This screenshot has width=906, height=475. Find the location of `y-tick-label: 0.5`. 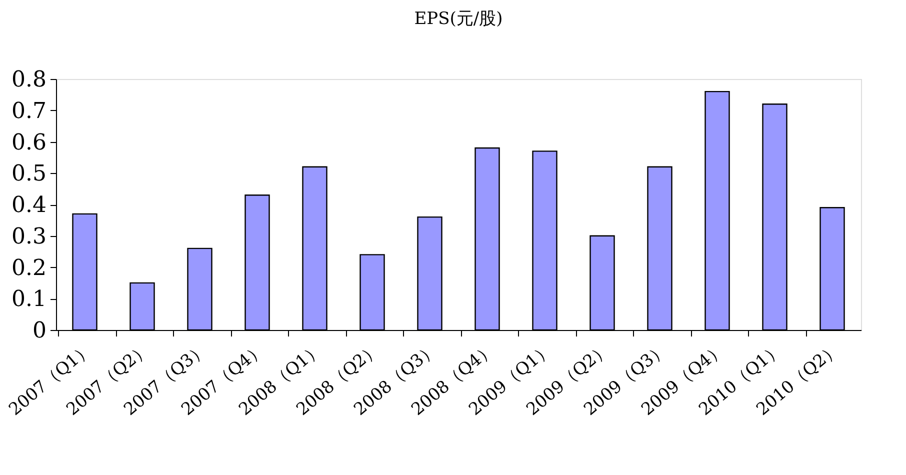

y-tick-label: 0.5 is located at coordinates (29, 174).